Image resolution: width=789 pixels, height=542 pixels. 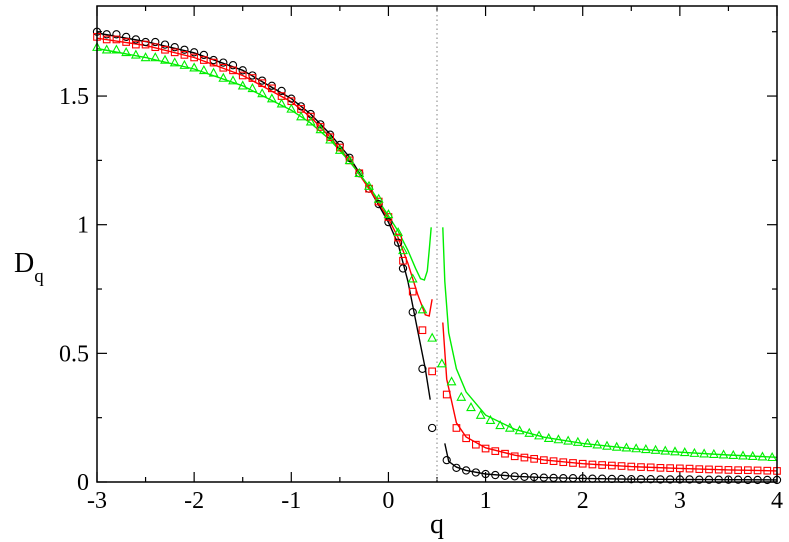 I want to click on x-tick-label: -1, so click(x=291, y=501).